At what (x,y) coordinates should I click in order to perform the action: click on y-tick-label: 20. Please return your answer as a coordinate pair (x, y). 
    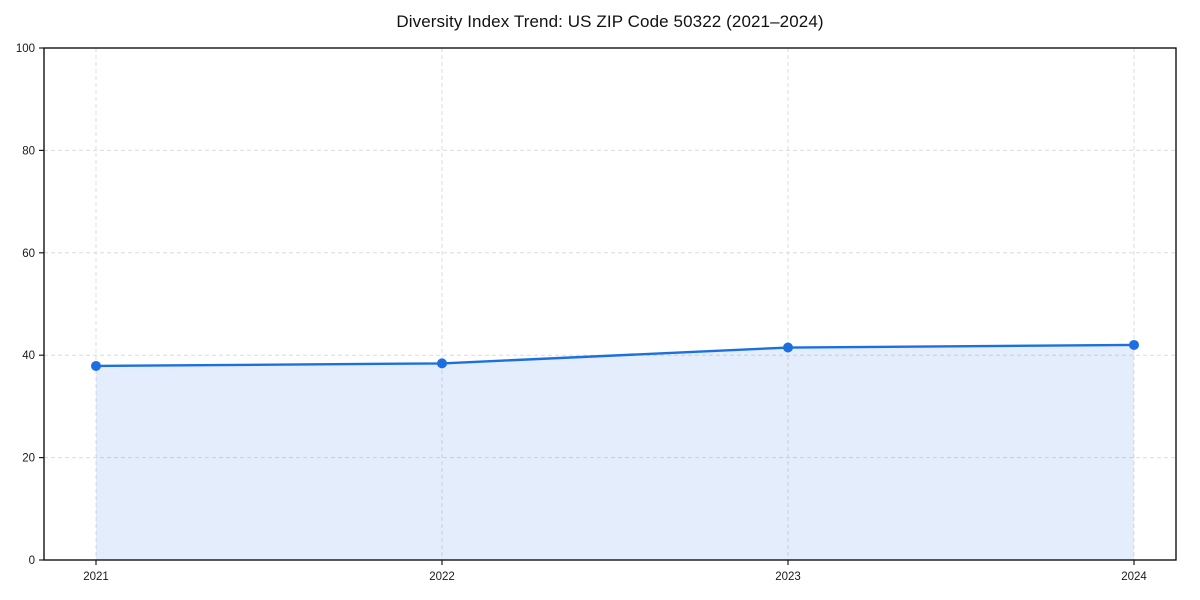
    Looking at the image, I should click on (28, 459).